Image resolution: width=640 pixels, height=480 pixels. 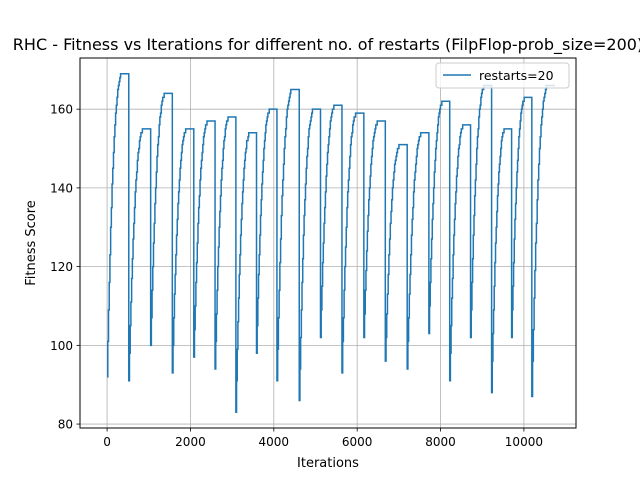 What do you see at coordinates (516, 75) in the screenshot?
I see `legend-label: restarts=20` at bounding box center [516, 75].